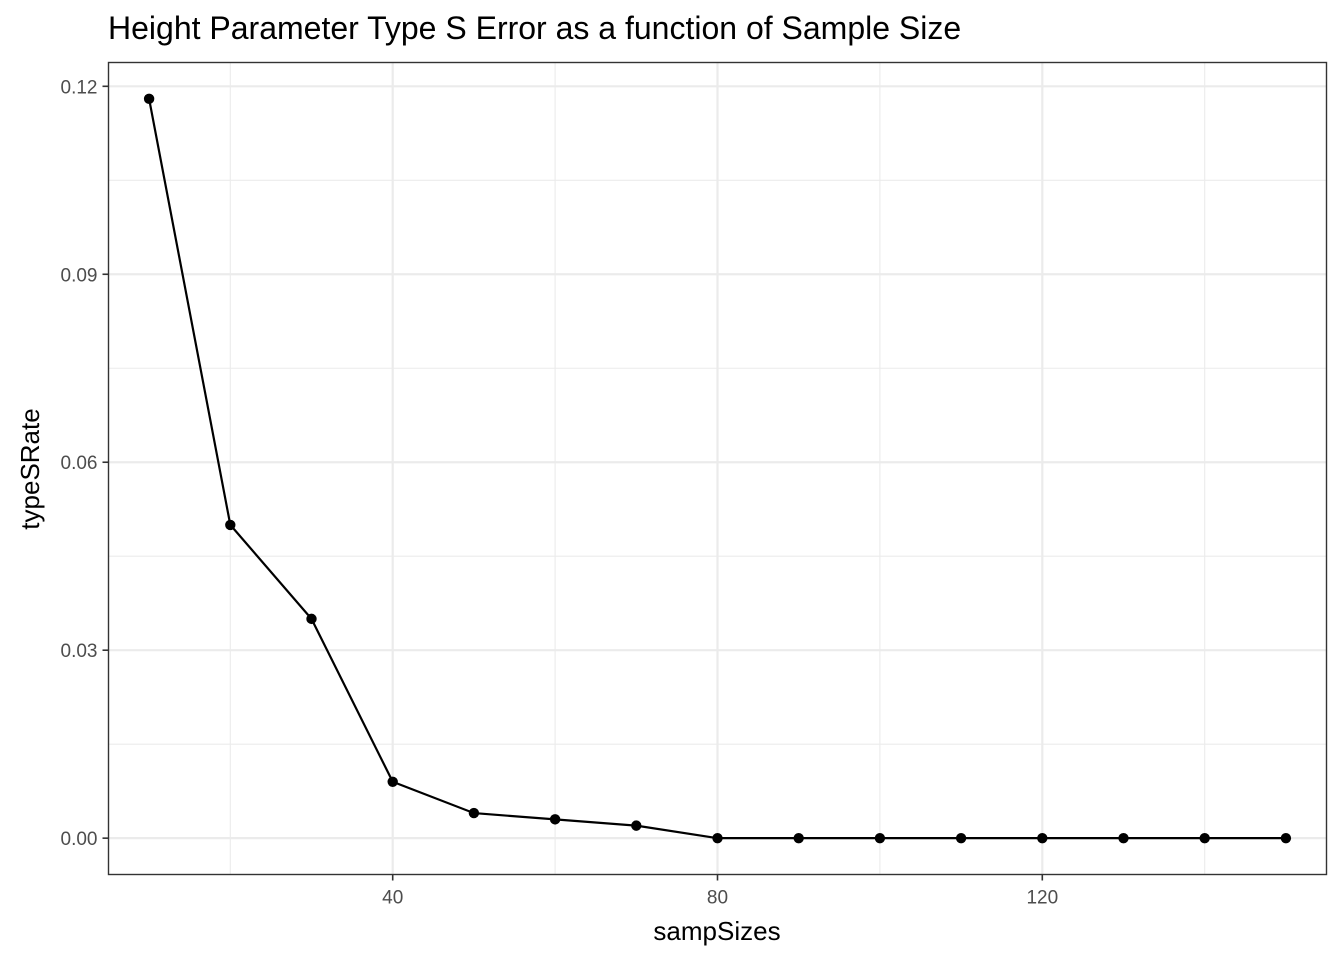 Image resolution: width=1344 pixels, height=960 pixels. Describe the element at coordinates (79, 275) in the screenshot. I see `y-tick-label: 0.09` at that location.